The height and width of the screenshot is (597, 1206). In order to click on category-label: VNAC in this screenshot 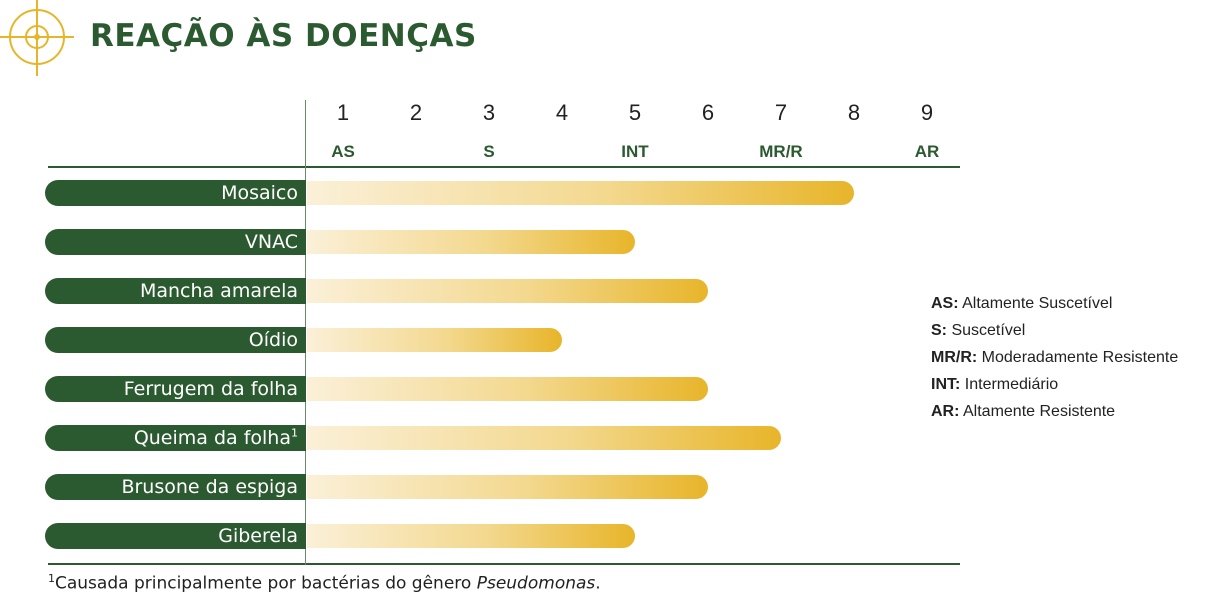, I will do `click(175, 242)`.